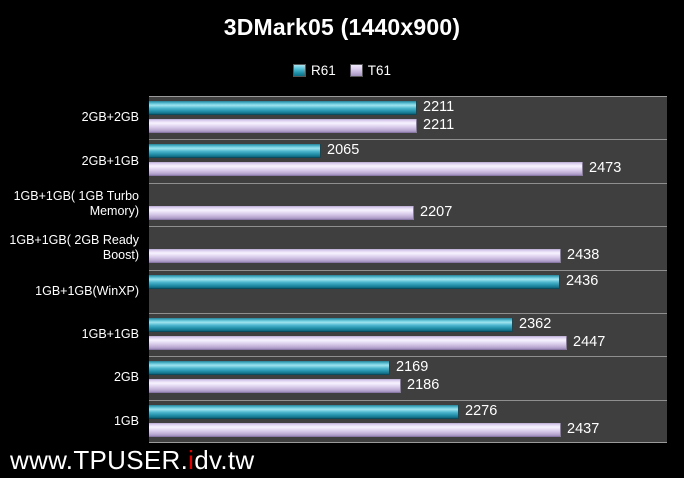  What do you see at coordinates (535, 323) in the screenshot?
I see `bar-value-r61: 2362` at bounding box center [535, 323].